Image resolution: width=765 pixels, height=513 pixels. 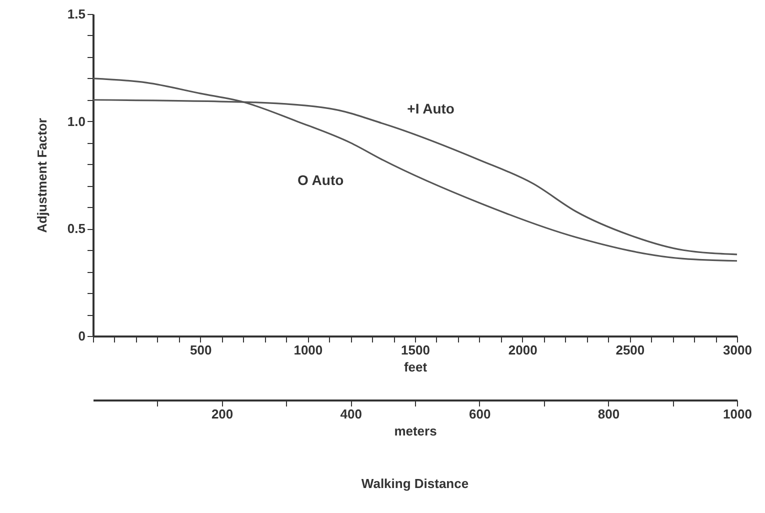 What do you see at coordinates (415, 431) in the screenshot?
I see `x2-axis-title: meters` at bounding box center [415, 431].